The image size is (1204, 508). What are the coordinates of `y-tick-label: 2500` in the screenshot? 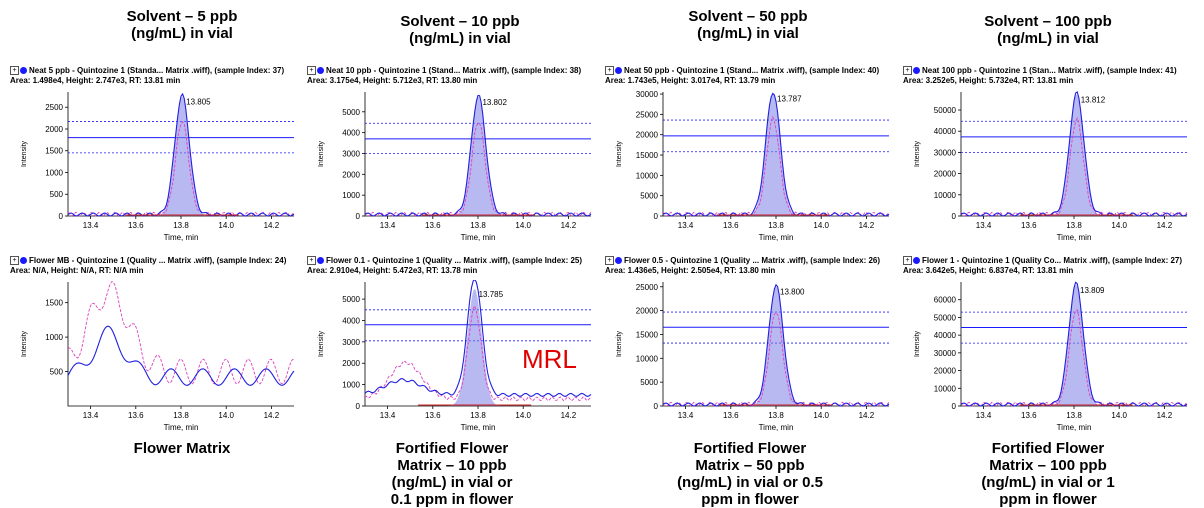 It's located at (54, 107).